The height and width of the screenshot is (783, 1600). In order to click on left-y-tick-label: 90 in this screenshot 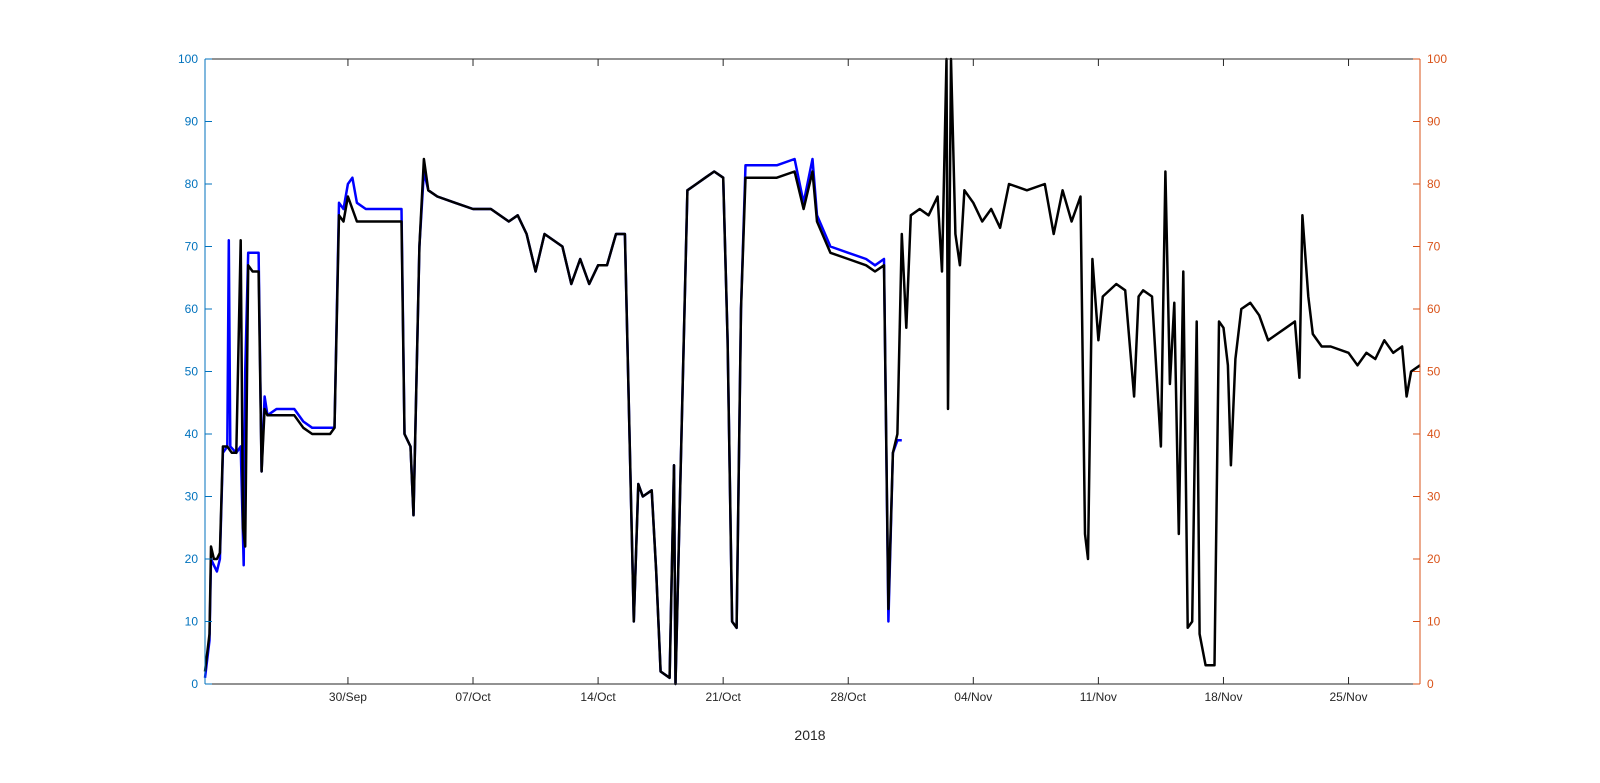, I will do `click(192, 122)`.